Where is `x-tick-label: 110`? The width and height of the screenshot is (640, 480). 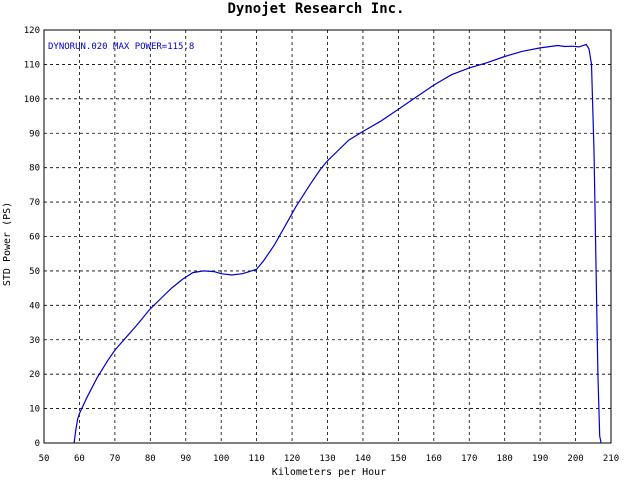 x-tick-label: 110 is located at coordinates (256, 459).